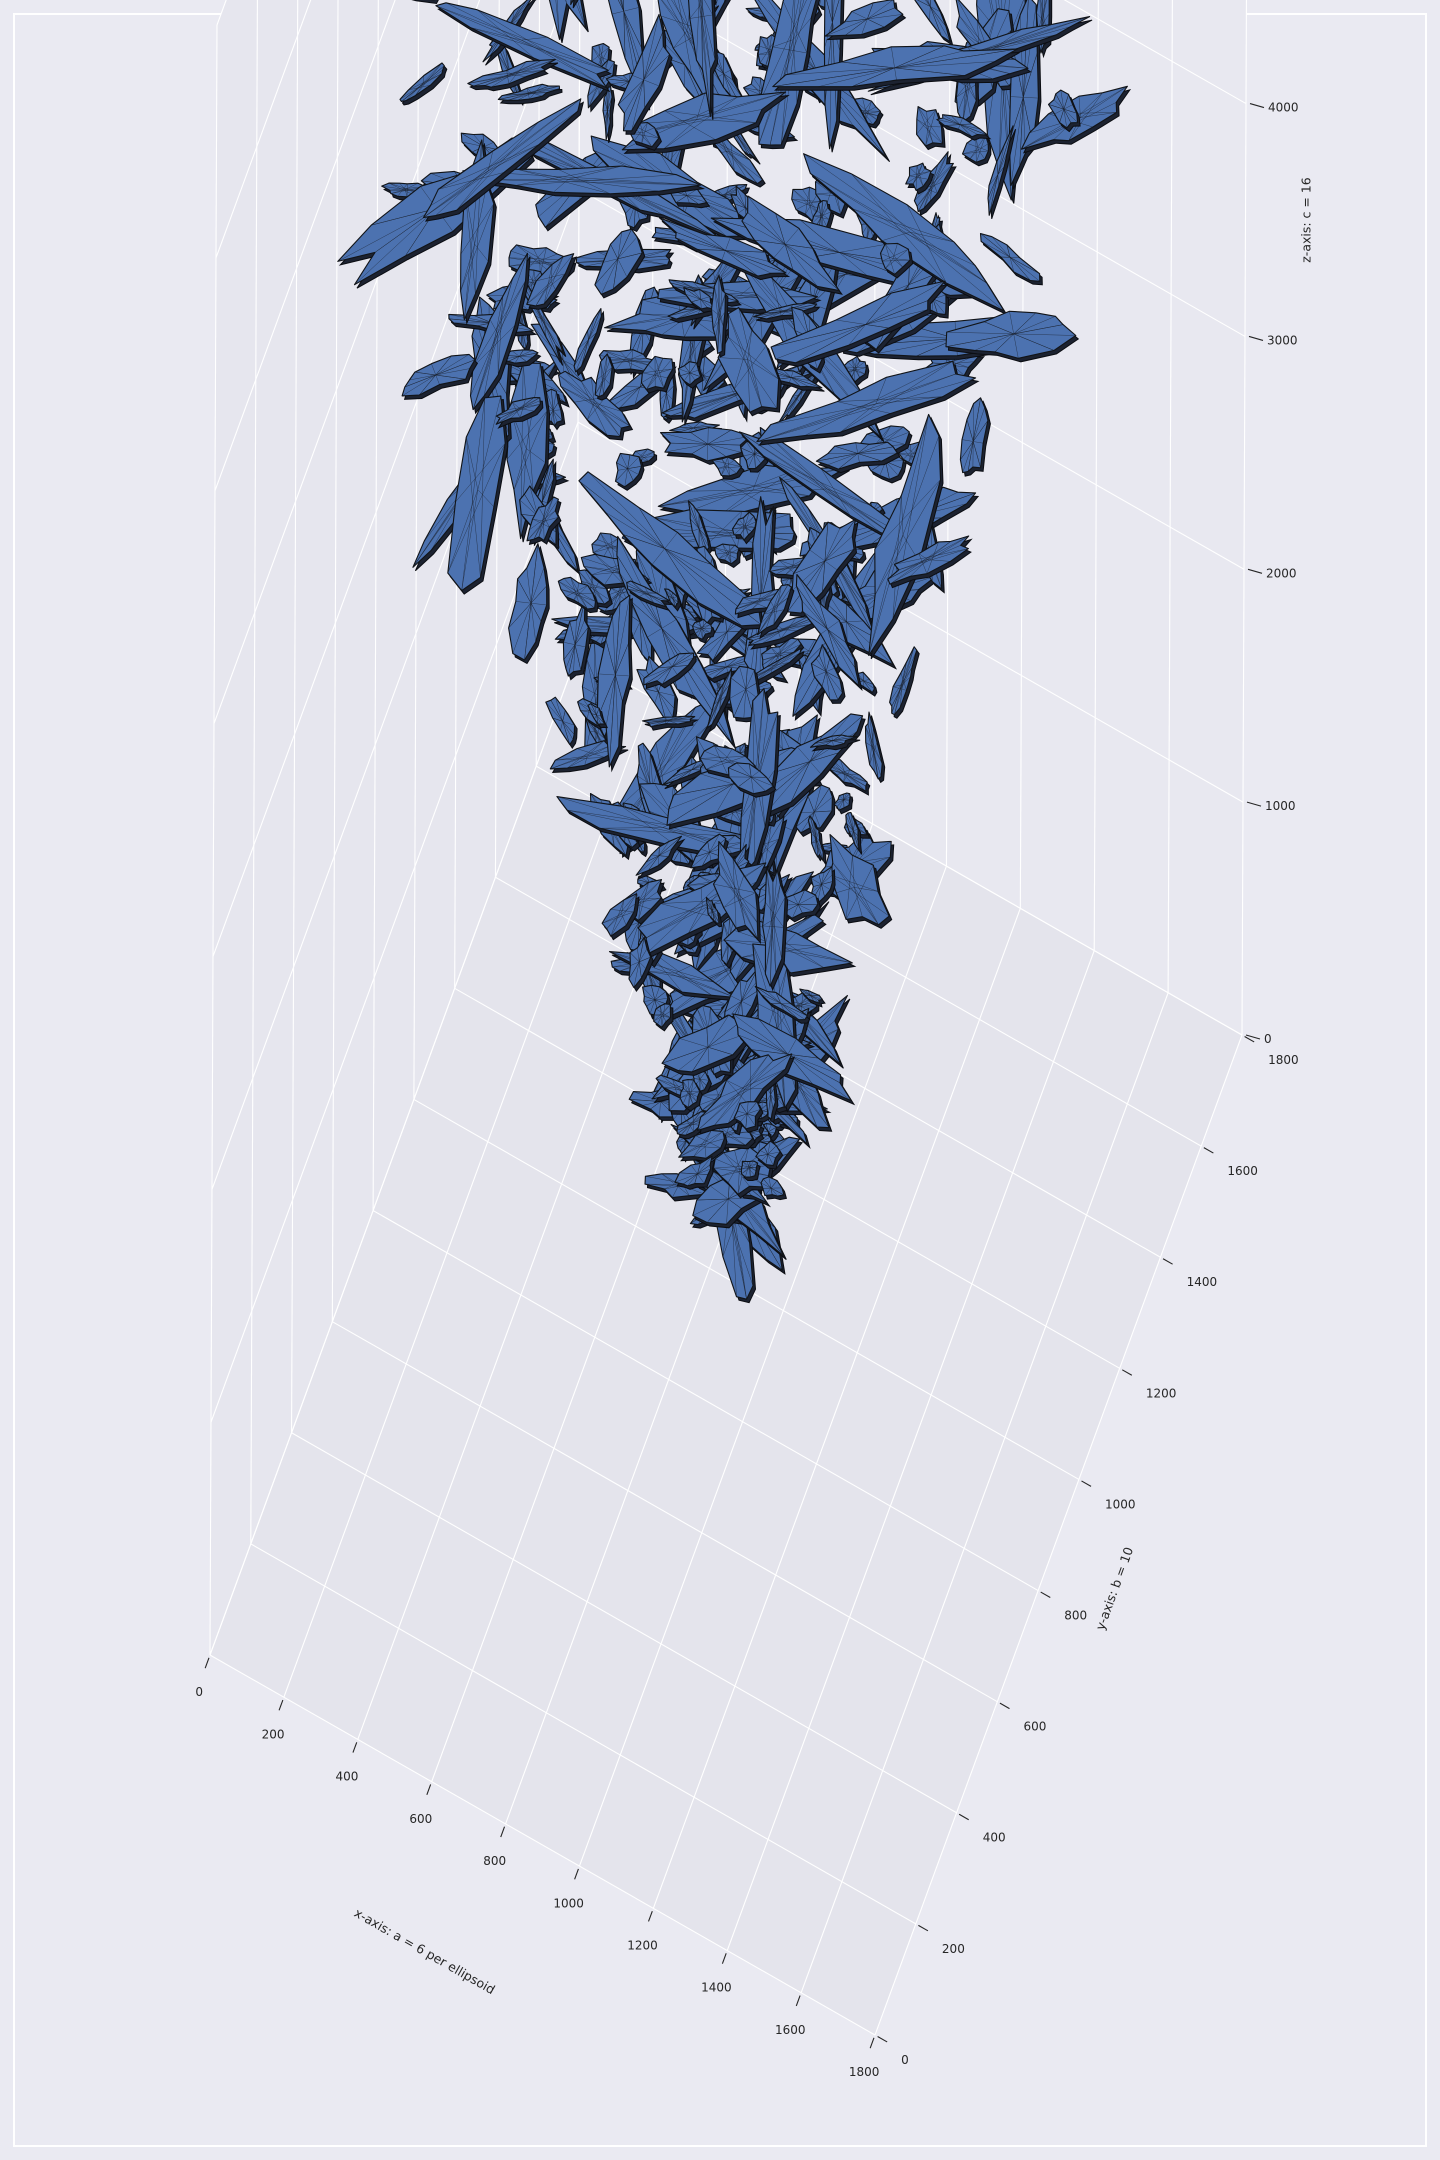 This screenshot has width=1440, height=2160. What do you see at coordinates (953, 1949) in the screenshot?
I see `y-tick-label: 200` at bounding box center [953, 1949].